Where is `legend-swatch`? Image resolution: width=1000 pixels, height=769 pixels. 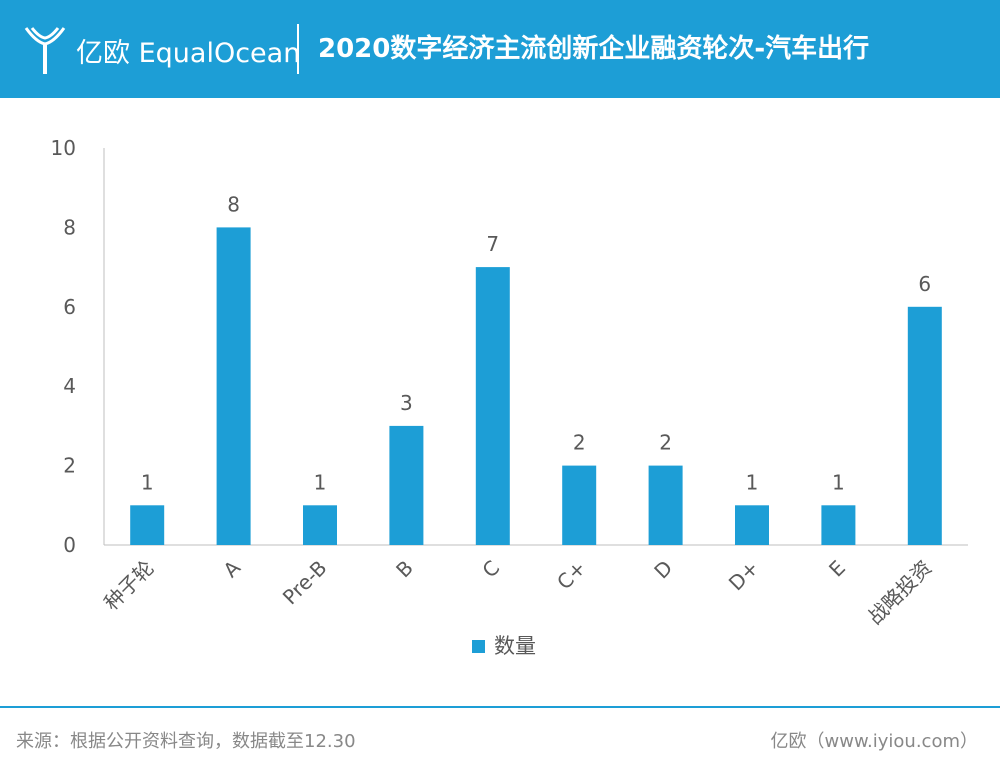 legend-swatch is located at coordinates (478, 646).